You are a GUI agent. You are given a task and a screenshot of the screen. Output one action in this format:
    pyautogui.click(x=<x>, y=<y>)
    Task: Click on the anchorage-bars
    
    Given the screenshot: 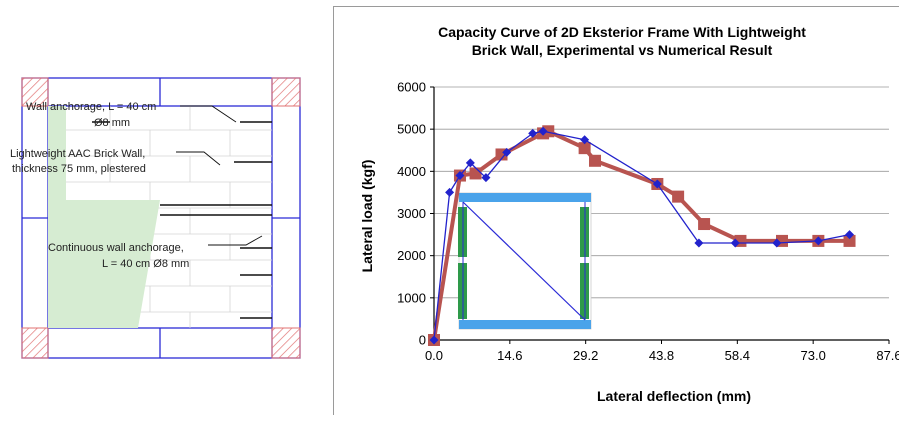 What is the action you would take?
    pyautogui.click(x=182, y=220)
    